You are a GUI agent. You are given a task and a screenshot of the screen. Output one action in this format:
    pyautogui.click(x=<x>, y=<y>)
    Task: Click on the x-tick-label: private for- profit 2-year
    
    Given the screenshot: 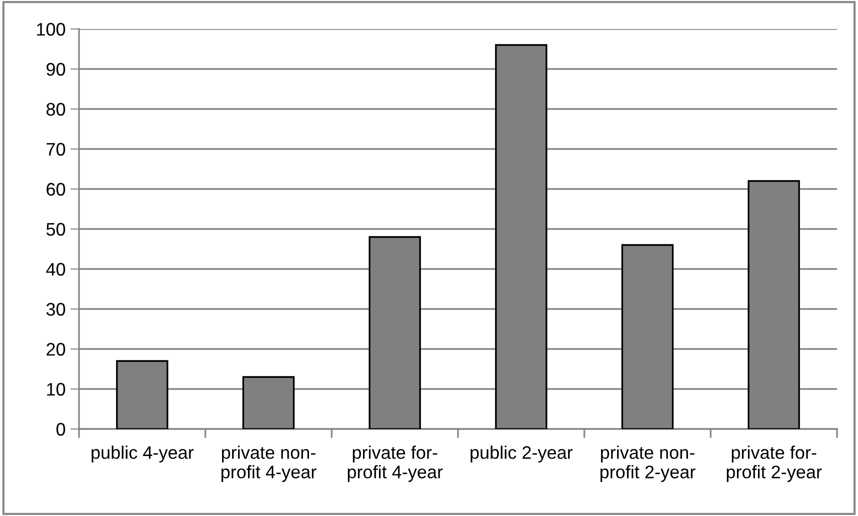 What is the action you would take?
    pyautogui.click(x=774, y=464)
    